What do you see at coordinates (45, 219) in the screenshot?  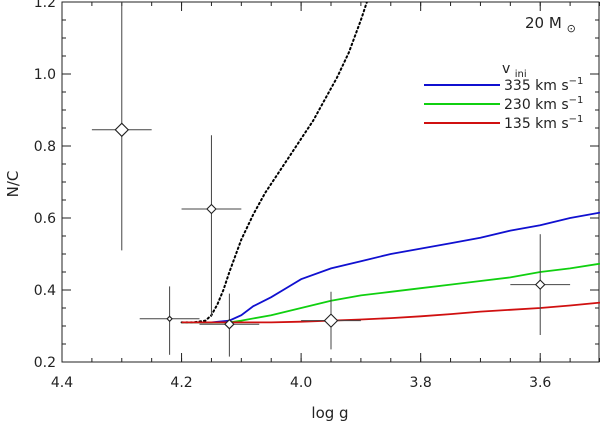 I see `y-tick-label: 0.6` at bounding box center [45, 219].